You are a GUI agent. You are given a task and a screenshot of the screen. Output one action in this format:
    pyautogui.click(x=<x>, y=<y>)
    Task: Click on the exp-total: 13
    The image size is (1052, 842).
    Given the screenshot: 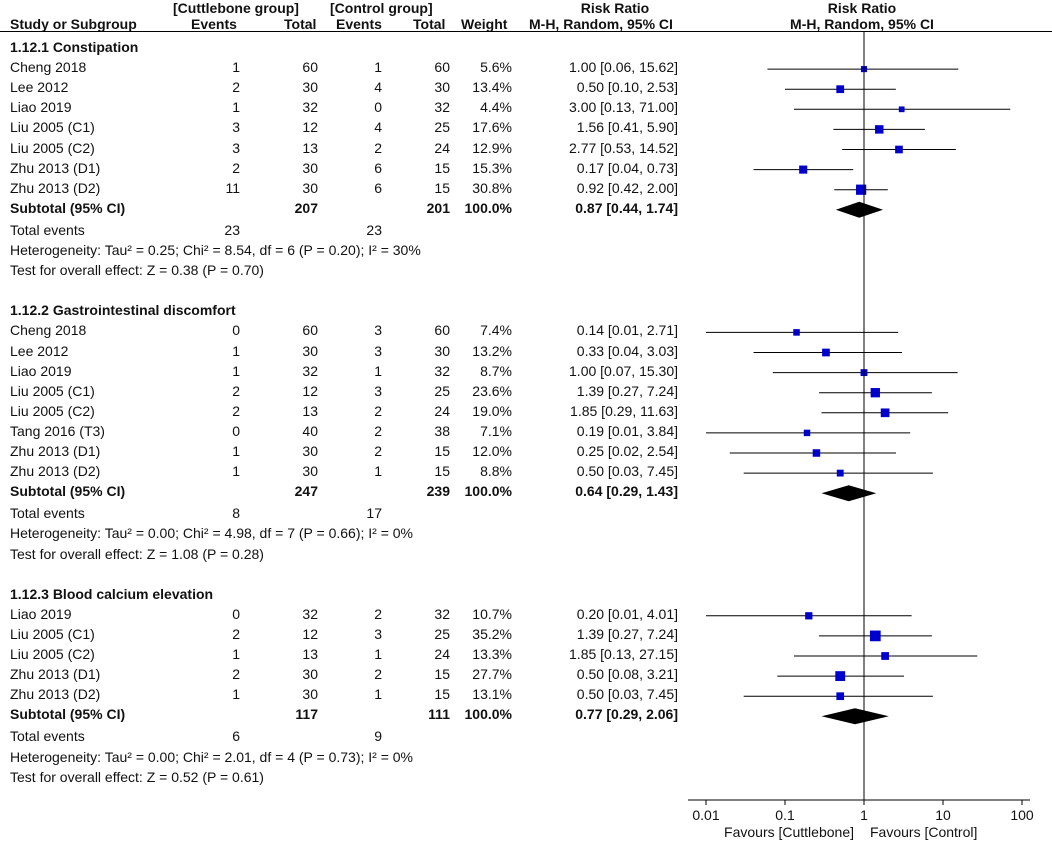 What is the action you would take?
    pyautogui.click(x=310, y=654)
    